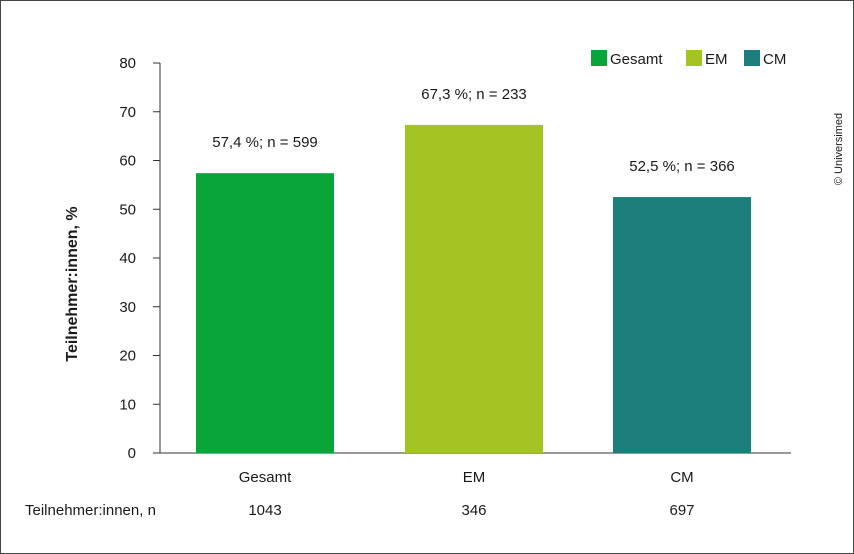  What do you see at coordinates (681, 510) in the screenshot?
I see `participants-count: 697` at bounding box center [681, 510].